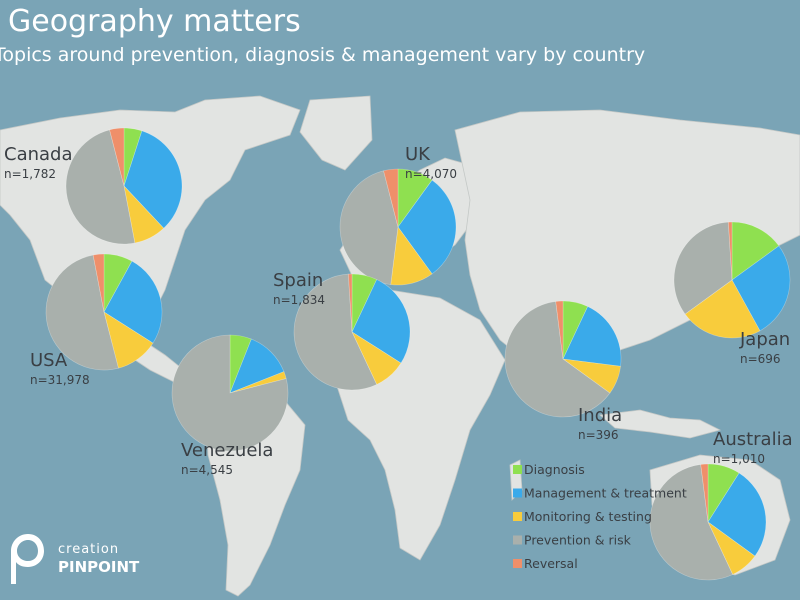 The width and height of the screenshot is (800, 600). Describe the element at coordinates (298, 280) in the screenshot. I see `country-label-spain: Spain` at that location.